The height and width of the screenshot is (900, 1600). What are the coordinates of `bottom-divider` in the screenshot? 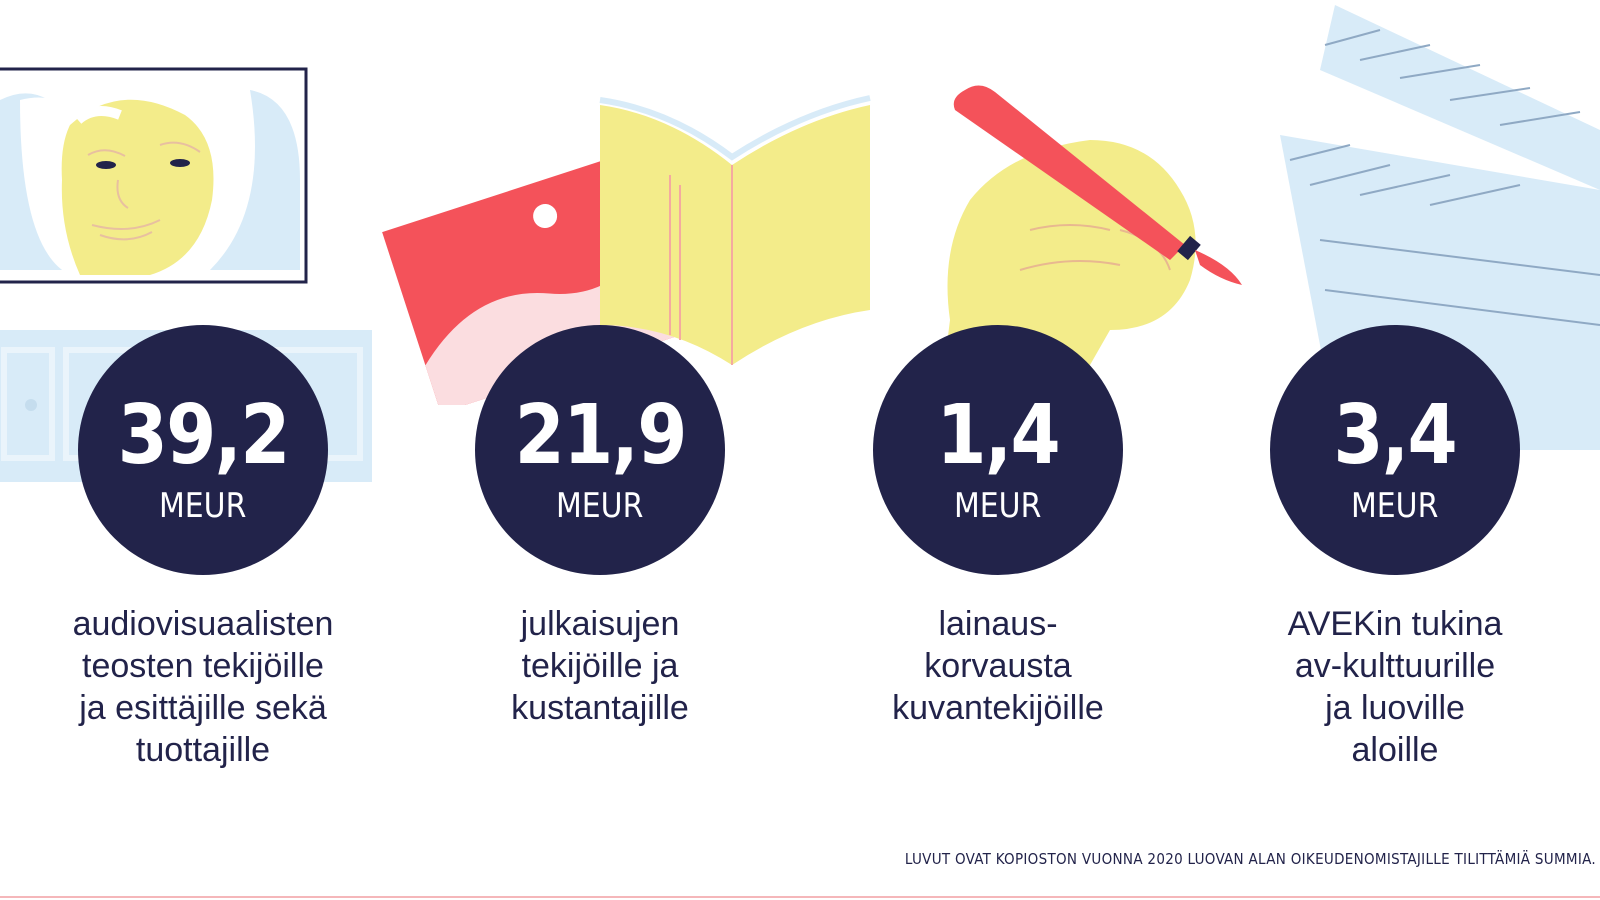 It's located at (800, 897).